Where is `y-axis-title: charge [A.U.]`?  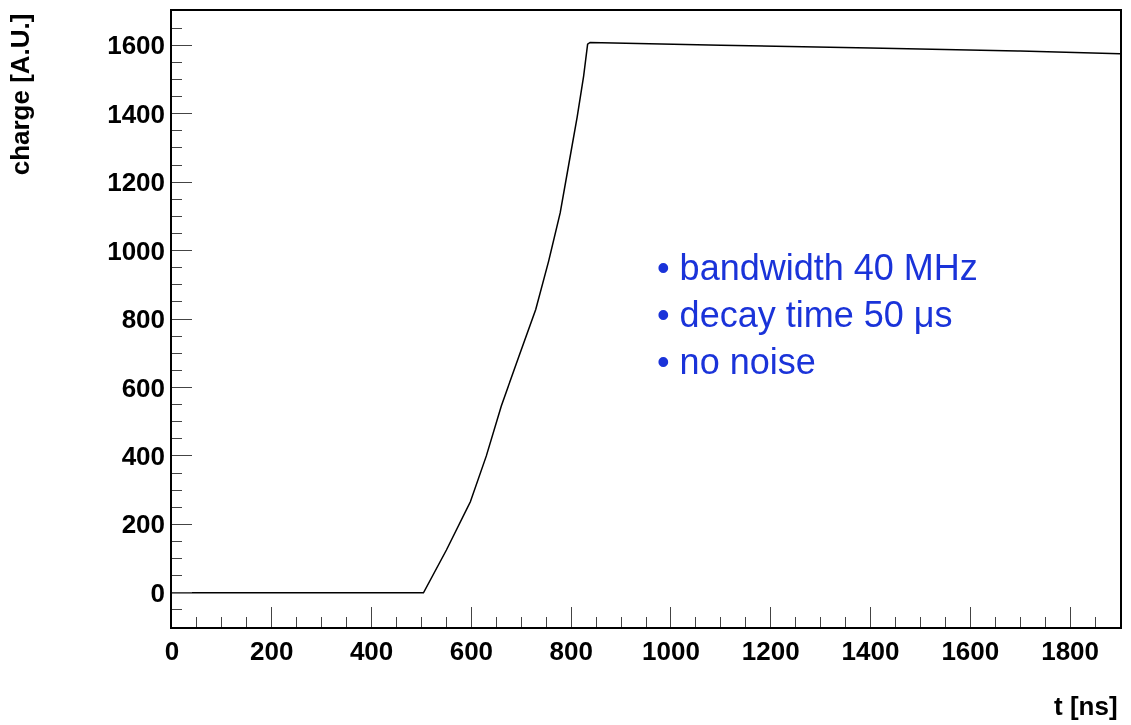 y-axis-title: charge [A.U.] is located at coordinates (20, 94).